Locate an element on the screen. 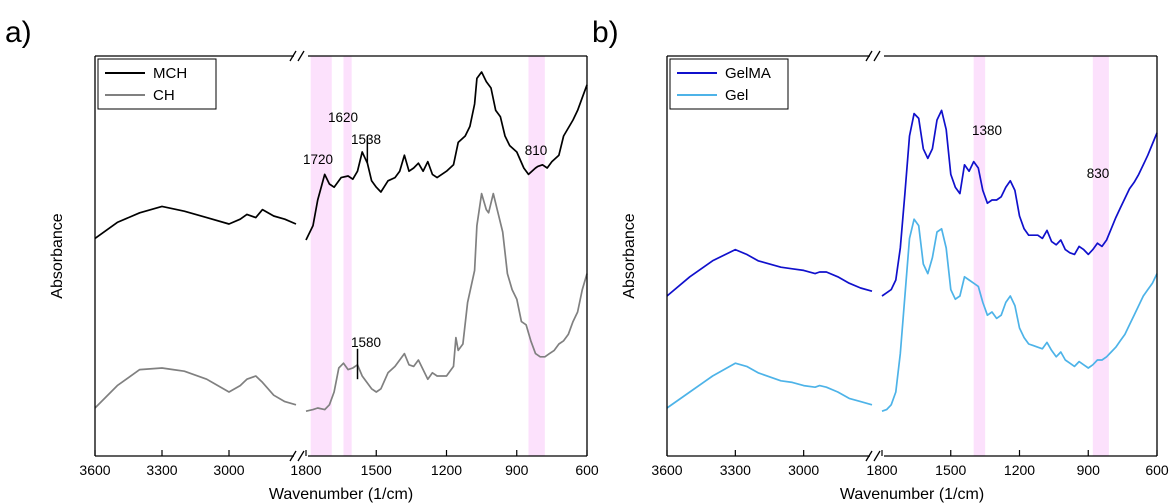  legend: GelMA Gel is located at coordinates (729, 84).